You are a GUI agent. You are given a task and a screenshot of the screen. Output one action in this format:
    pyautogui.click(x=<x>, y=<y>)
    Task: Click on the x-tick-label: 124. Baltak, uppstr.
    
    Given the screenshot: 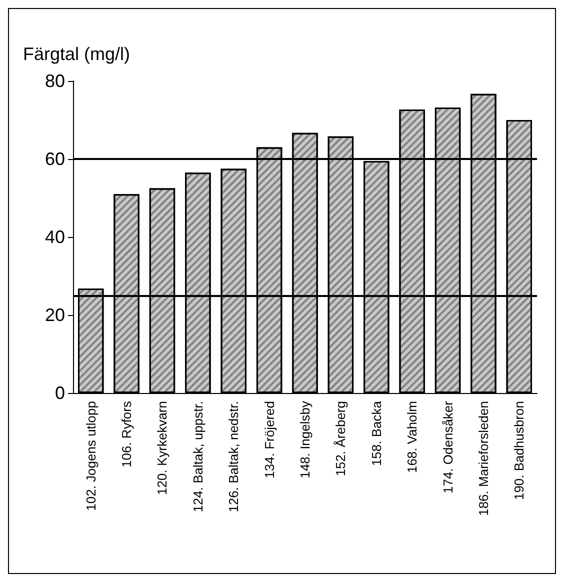 What is the action you would take?
    pyautogui.click(x=198, y=456)
    